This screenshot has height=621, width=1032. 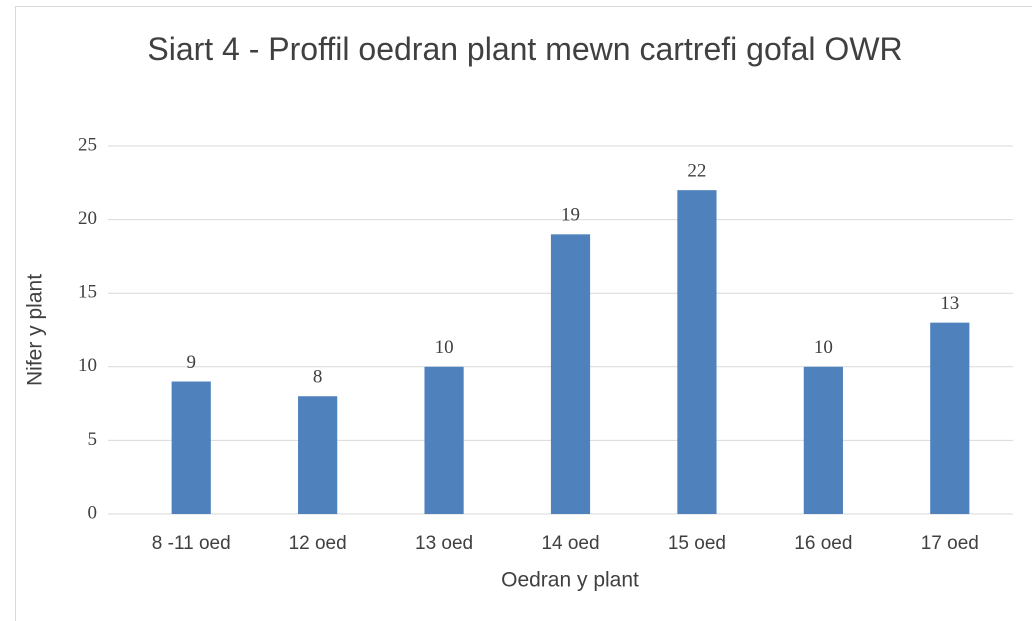 I want to click on x-tick-label: 17 oed, so click(x=950, y=543).